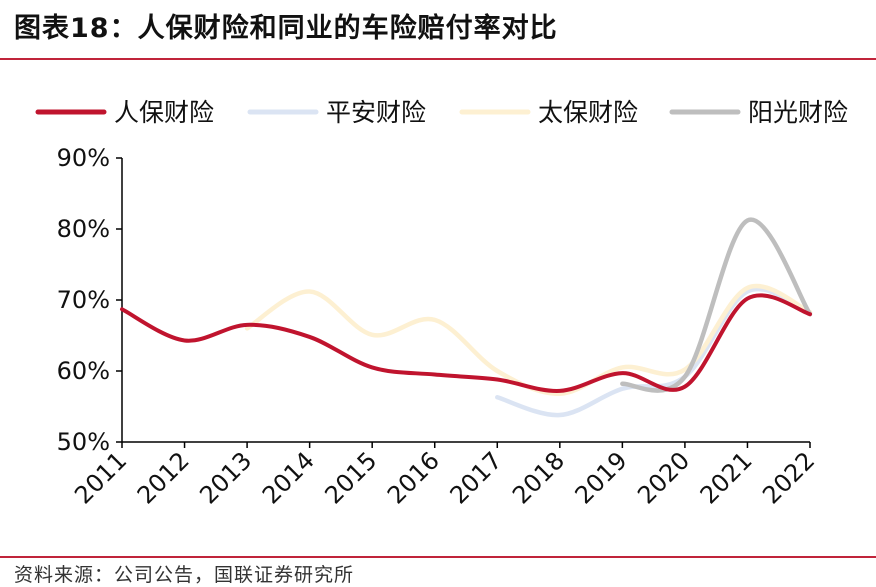  I want to click on chart-legend: 人保财险 平安财险 太保财险 阳光财险, so click(443, 112).